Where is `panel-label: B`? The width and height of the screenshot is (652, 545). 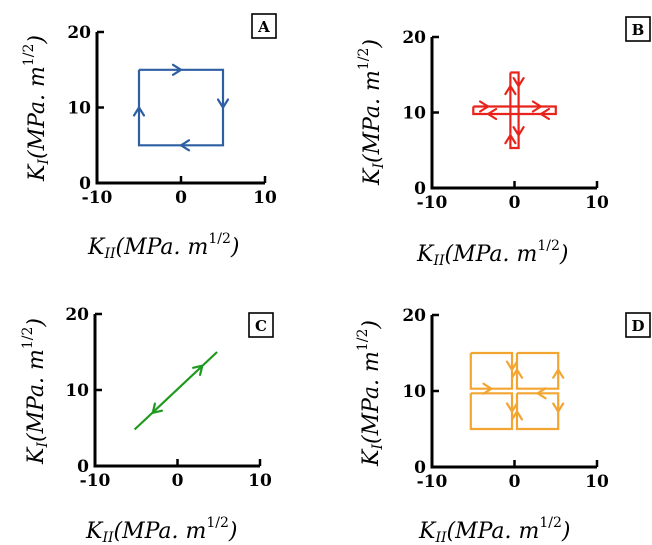 panel-label: B is located at coordinates (638, 29).